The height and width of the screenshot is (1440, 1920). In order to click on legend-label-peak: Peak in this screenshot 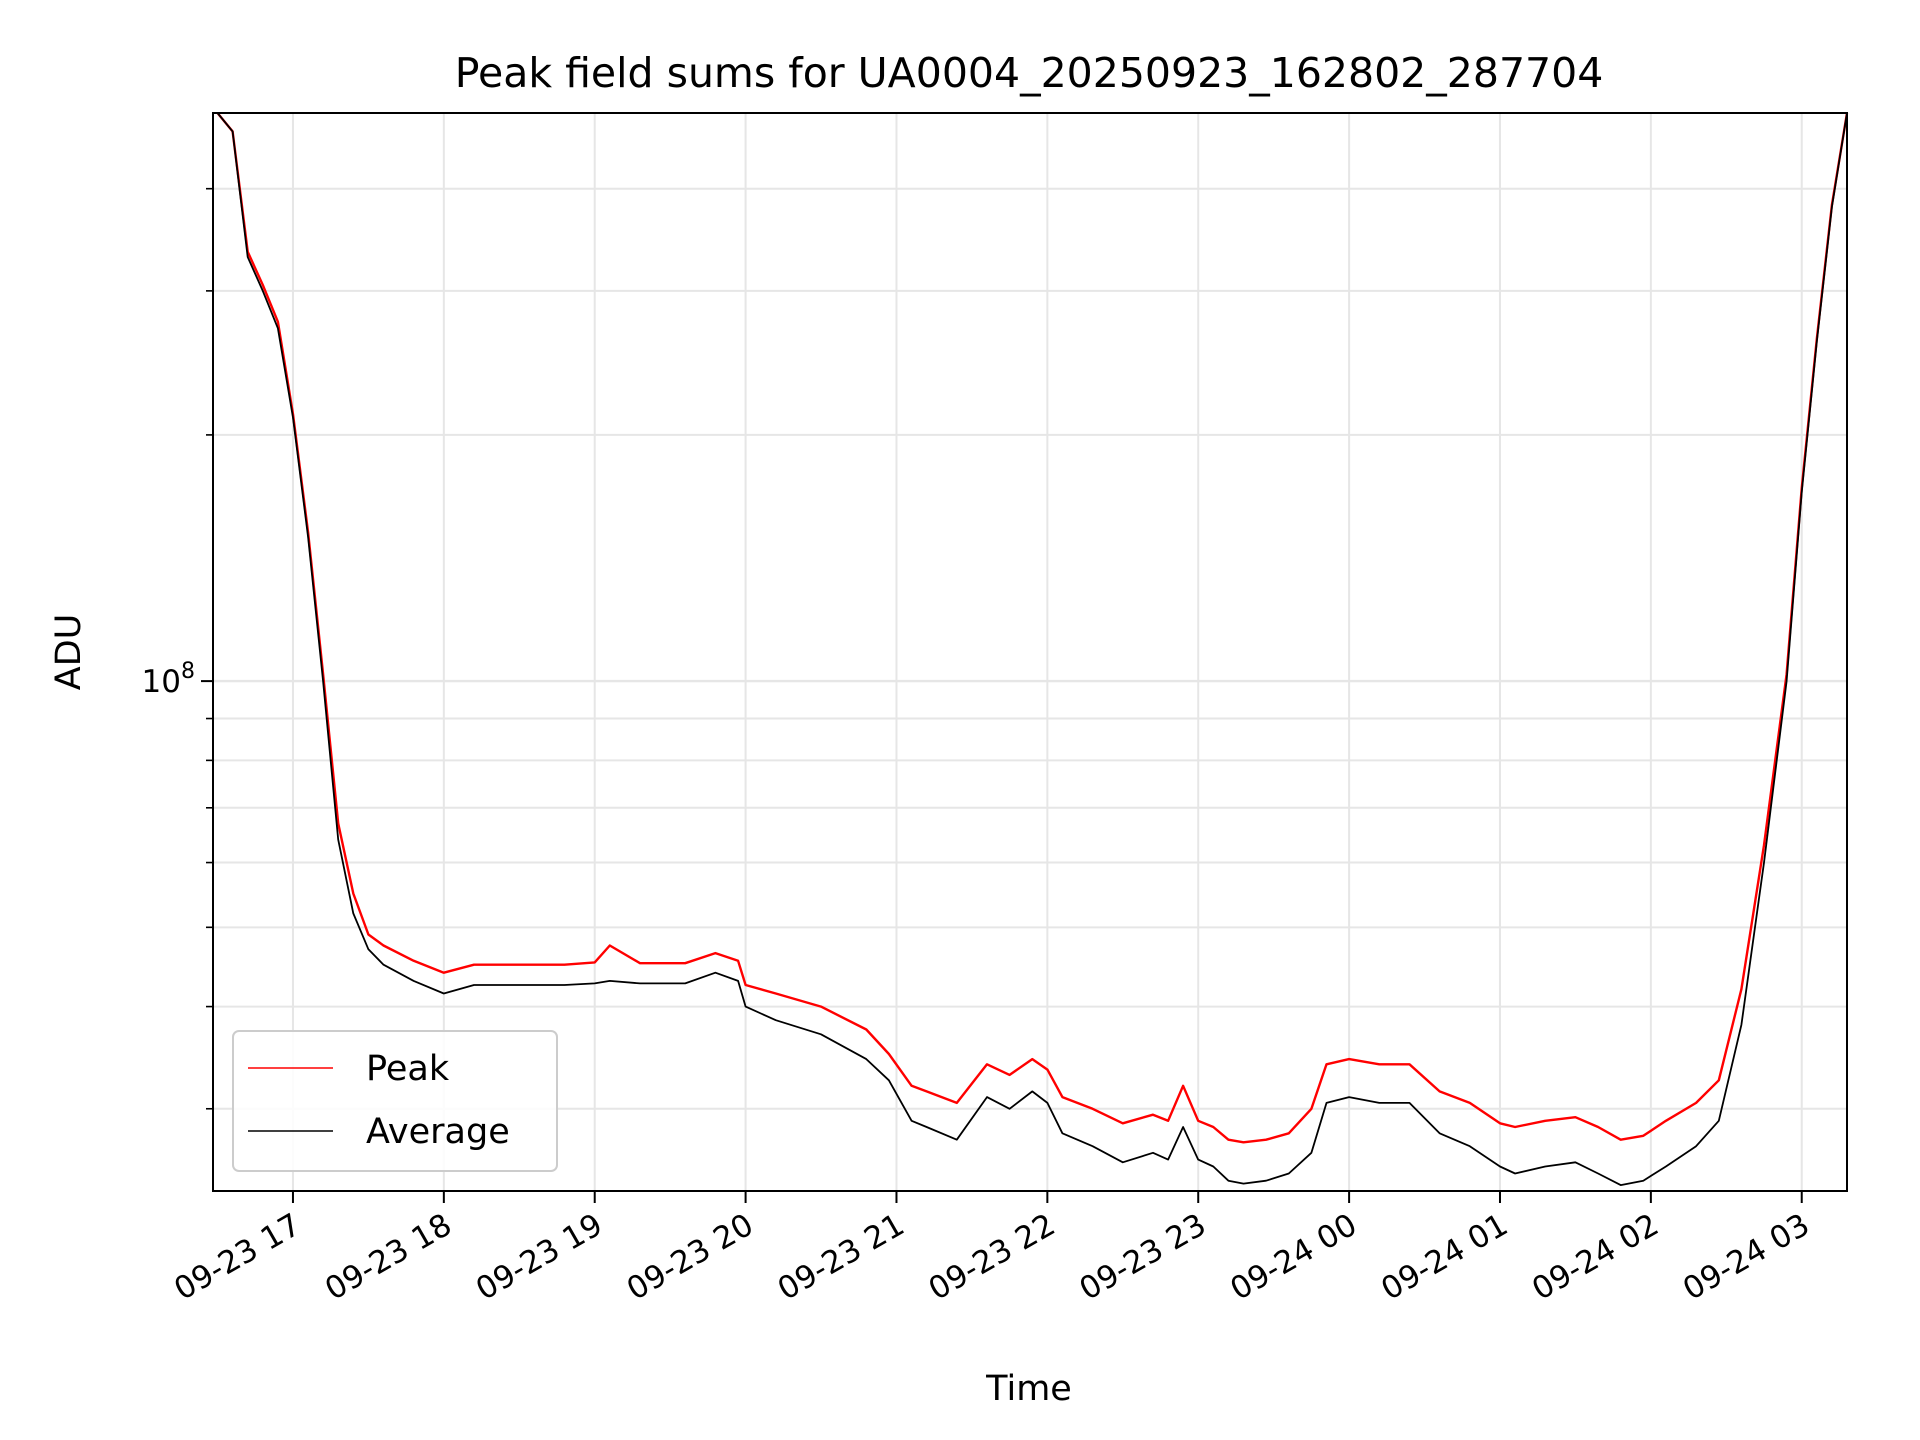, I will do `click(408, 1069)`.